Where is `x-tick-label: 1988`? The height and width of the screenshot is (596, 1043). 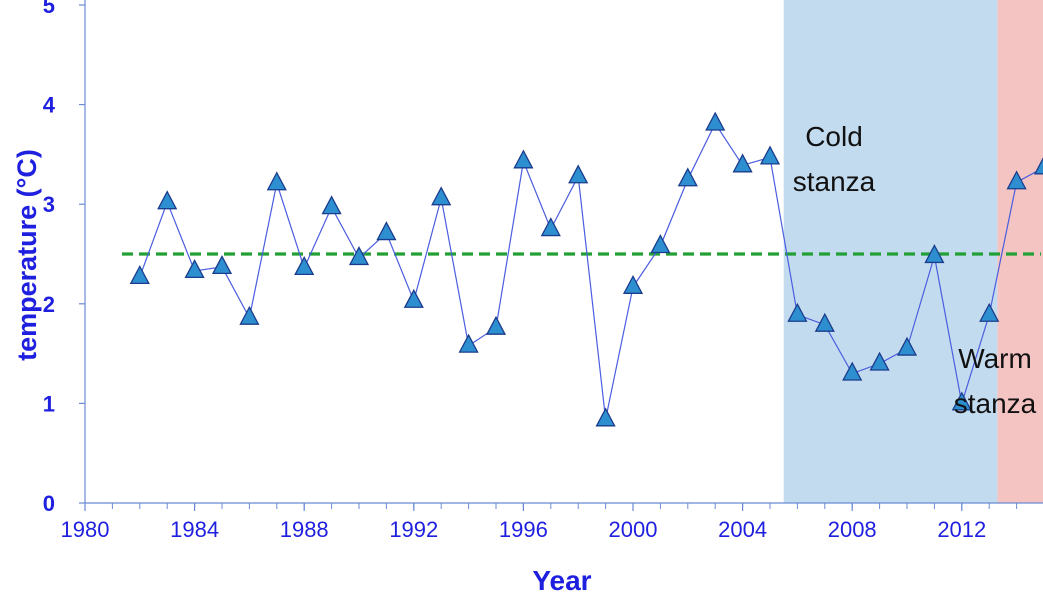 x-tick-label: 1988 is located at coordinates (304, 529).